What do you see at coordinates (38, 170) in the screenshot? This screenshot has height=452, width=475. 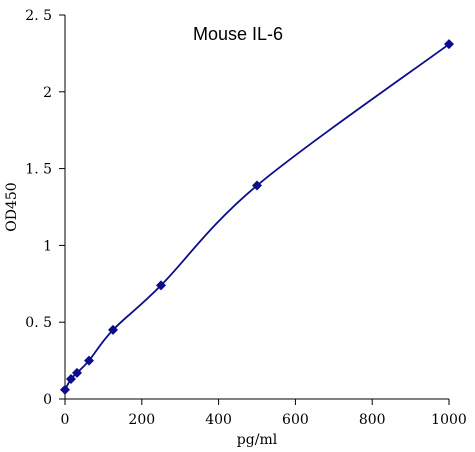 I see `y-tick-label: 1. 5` at bounding box center [38, 170].